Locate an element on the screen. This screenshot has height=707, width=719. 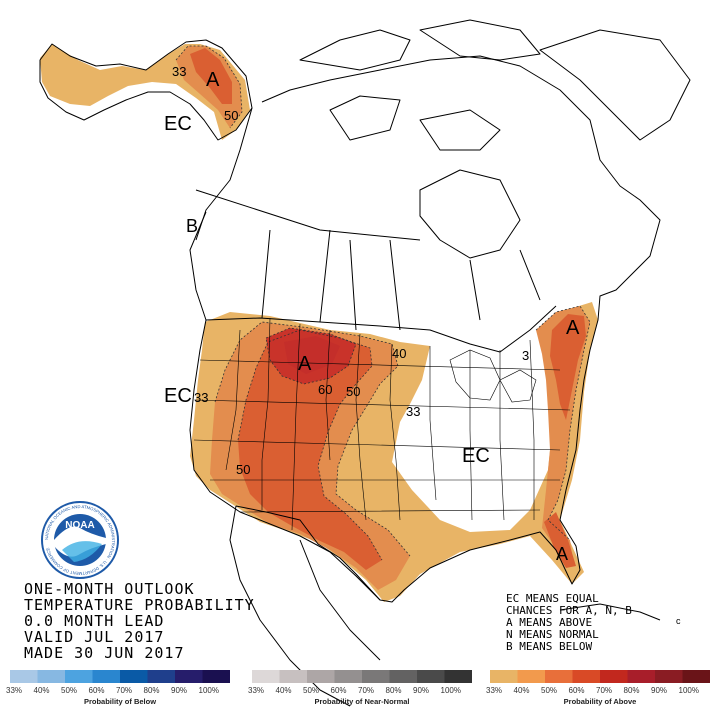
legend-line3: A MEANS ABOVE is located at coordinates (549, 622).